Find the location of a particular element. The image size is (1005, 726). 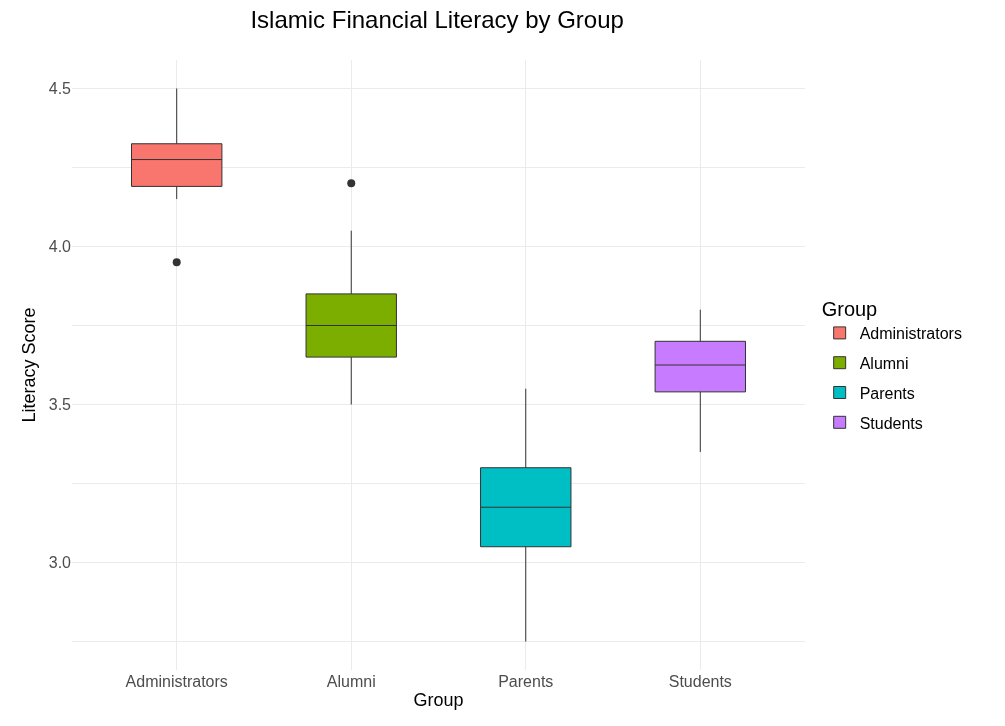

y-tick-label: 4.5 is located at coordinates (60, 89).